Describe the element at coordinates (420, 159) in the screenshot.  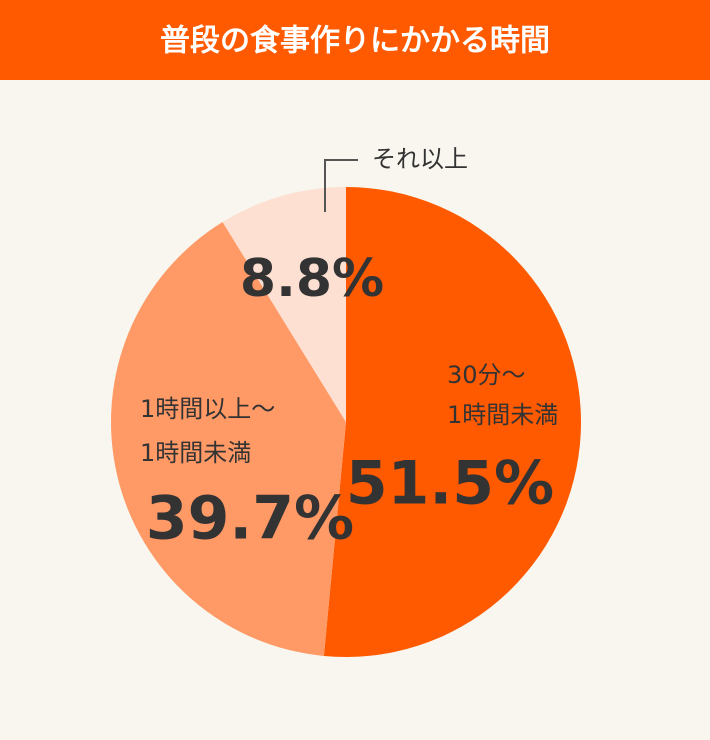
I see `category-label: それ以上` at that location.